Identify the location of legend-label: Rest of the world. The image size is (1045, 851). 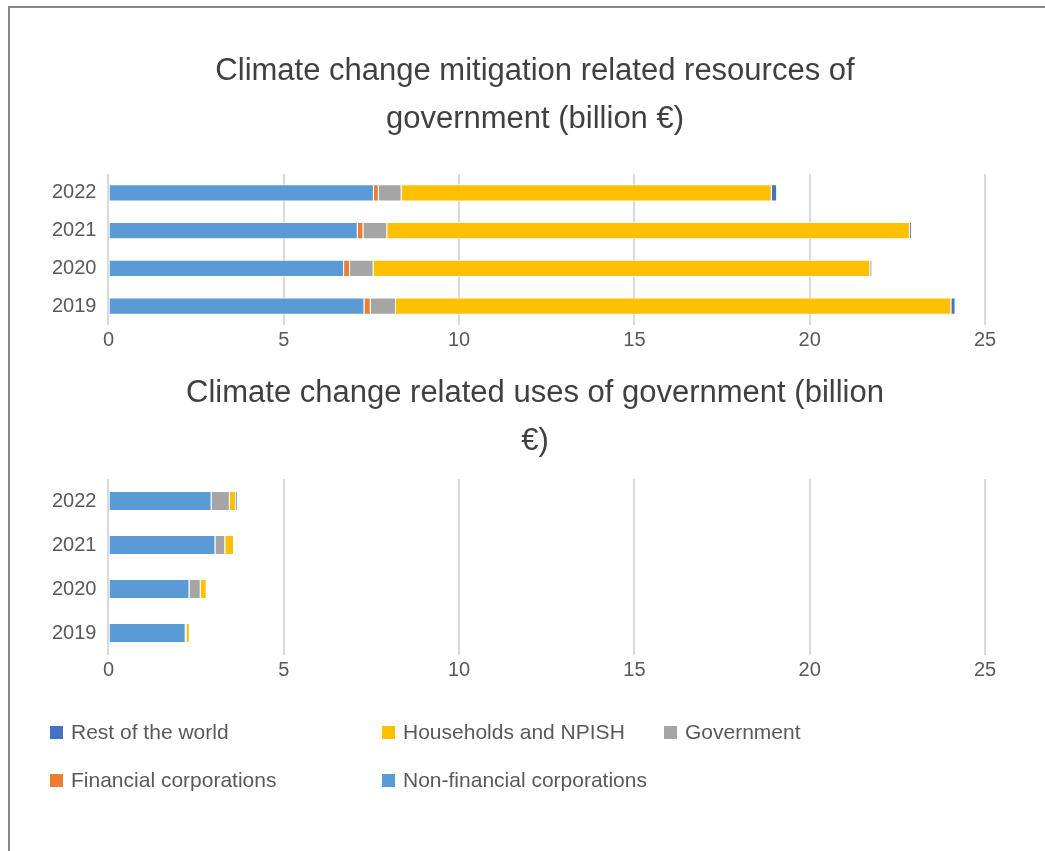
(150, 732).